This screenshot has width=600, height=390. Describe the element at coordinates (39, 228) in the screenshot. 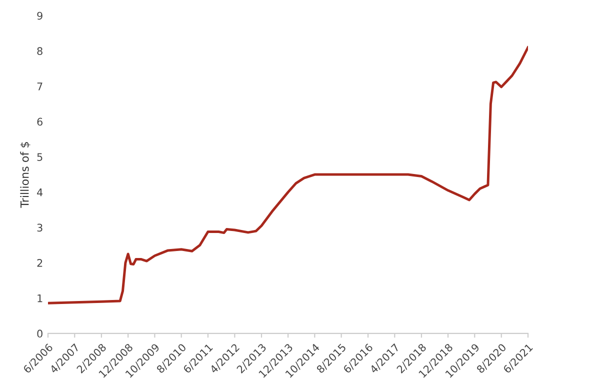

I see `y-tick-label: 3` at that location.